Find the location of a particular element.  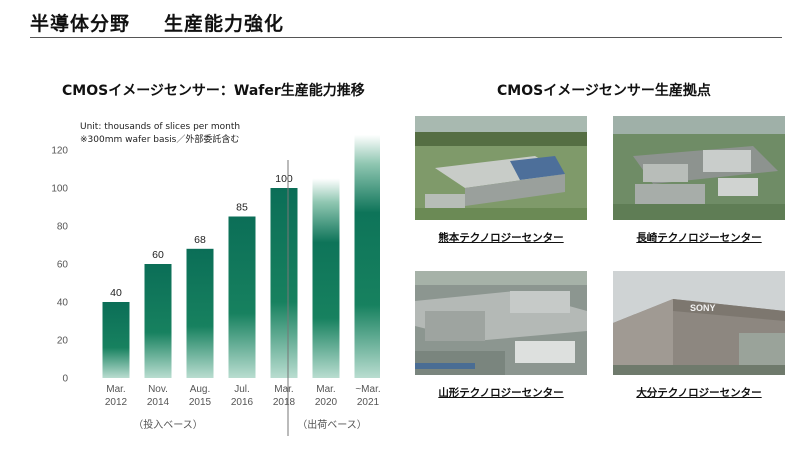

oita-facility-photo: SONY is located at coordinates (699, 323).